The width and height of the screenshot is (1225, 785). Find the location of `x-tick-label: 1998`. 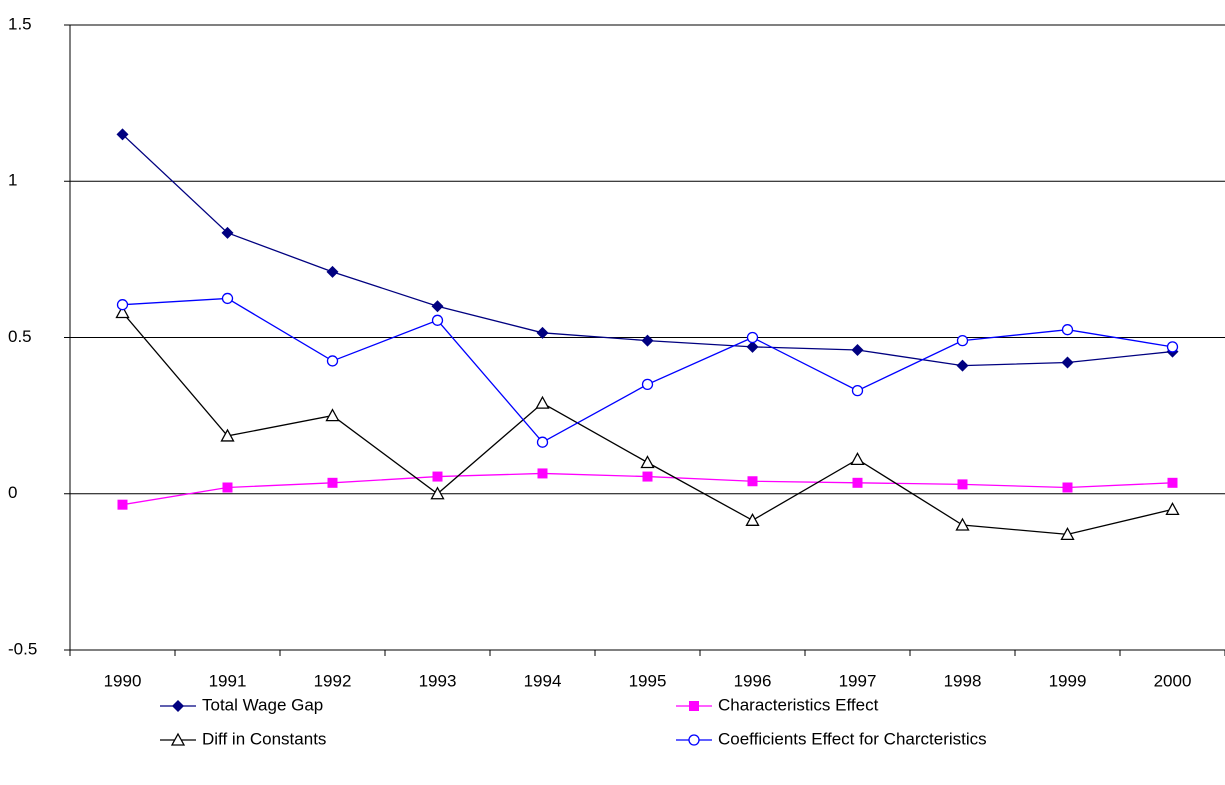

x-tick-label: 1998 is located at coordinates (963, 680).